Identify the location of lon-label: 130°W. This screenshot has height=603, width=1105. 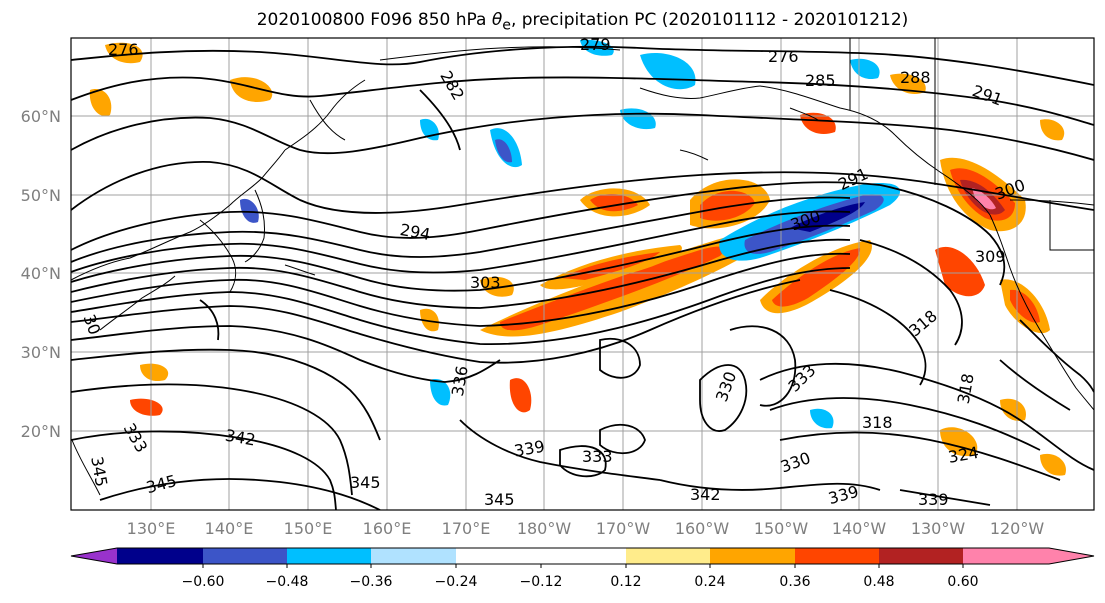
(938, 528).